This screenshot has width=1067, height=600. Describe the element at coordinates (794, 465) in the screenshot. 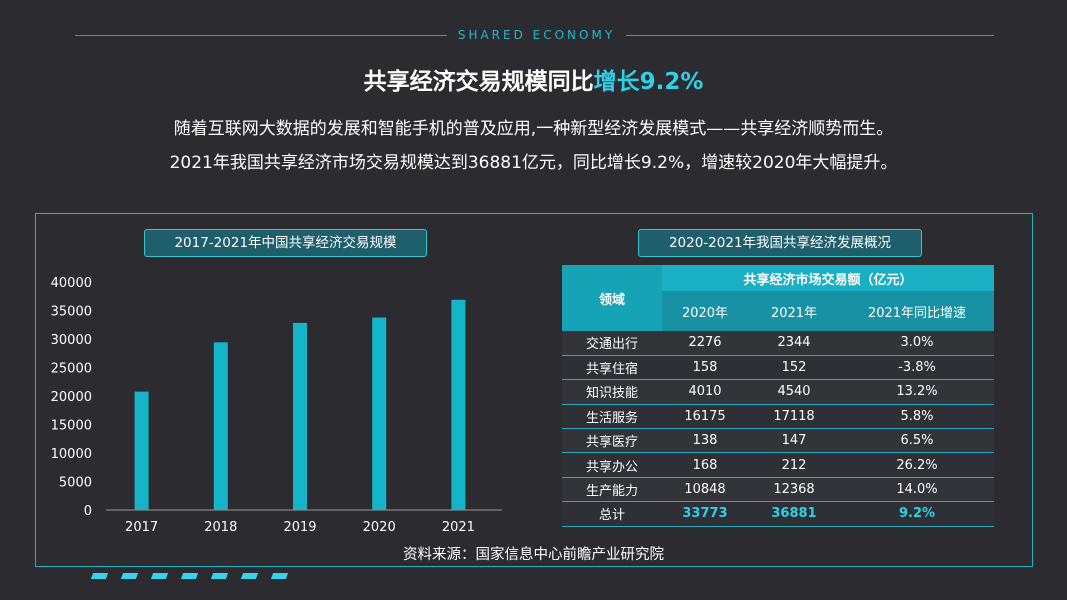

I see `row-2021: 212` at that location.